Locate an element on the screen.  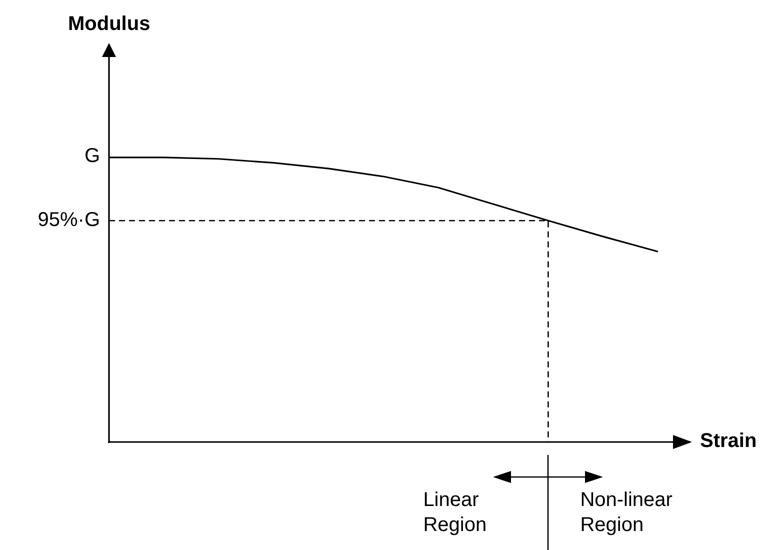
ref-line-label: 95%·G is located at coordinates (69, 220).